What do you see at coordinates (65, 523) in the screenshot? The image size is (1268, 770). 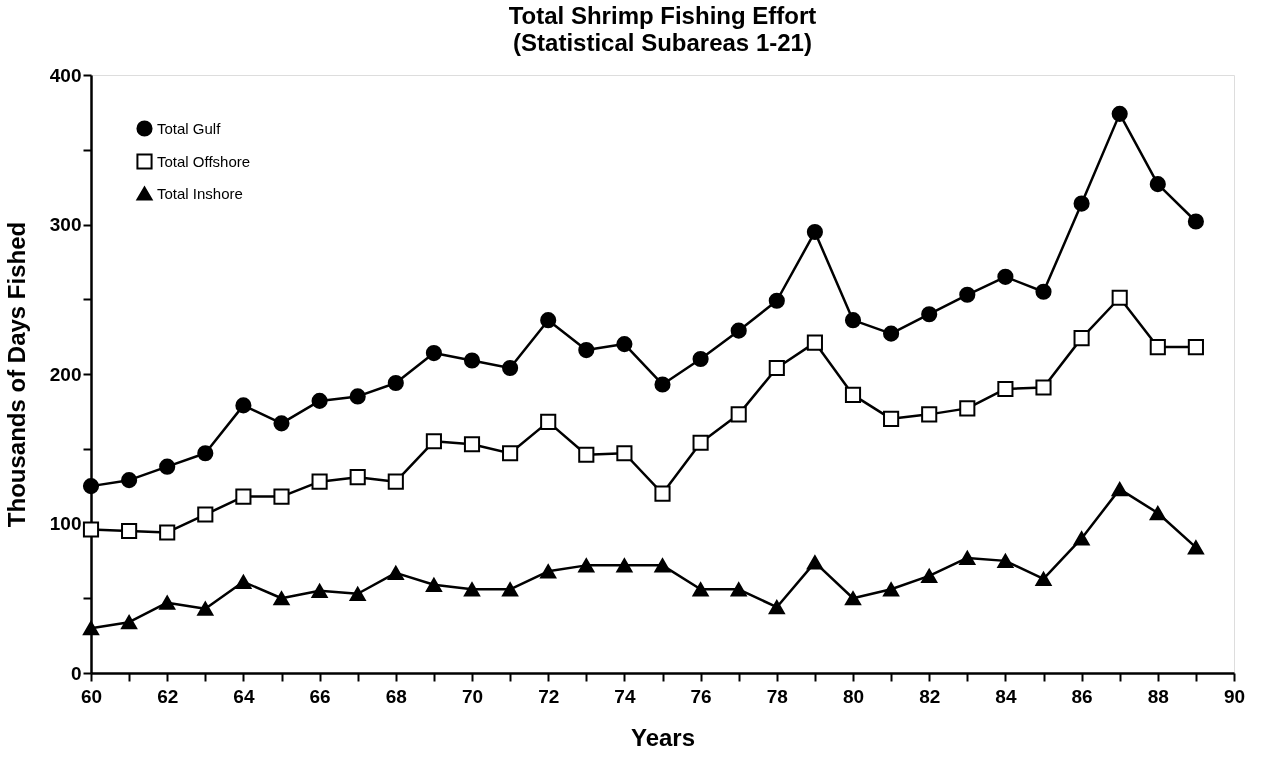 I see `y-tick-label: 100` at bounding box center [65, 523].